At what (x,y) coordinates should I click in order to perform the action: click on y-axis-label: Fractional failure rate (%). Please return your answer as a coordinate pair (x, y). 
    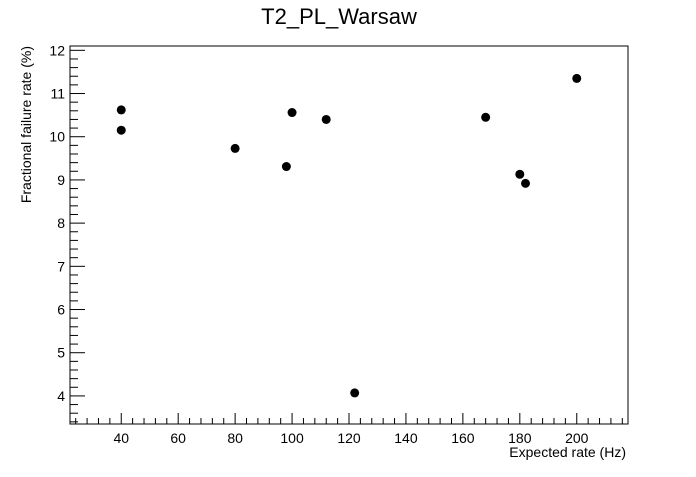
    Looking at the image, I should click on (26, 124).